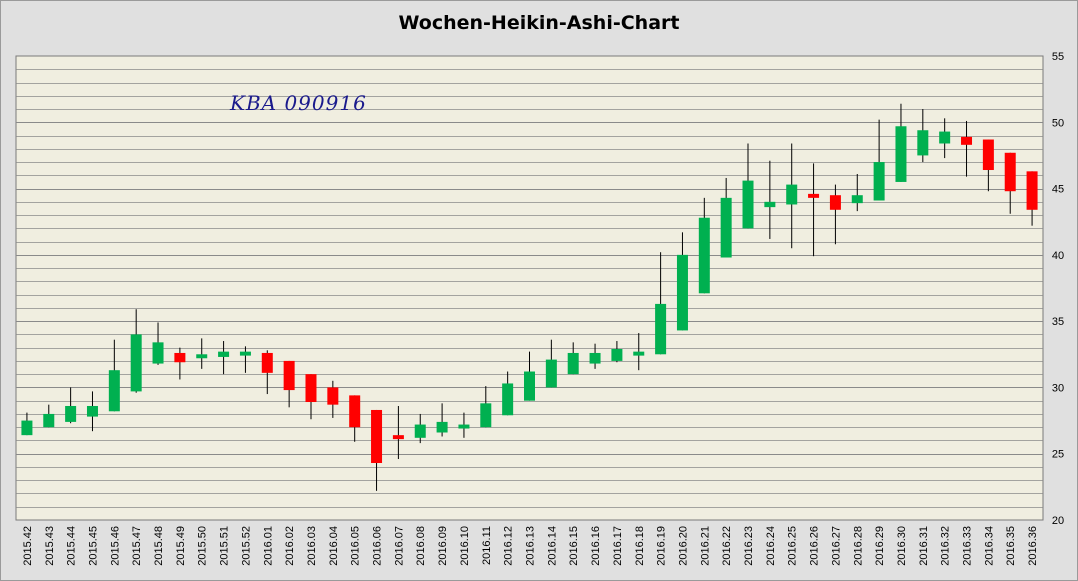 Image resolution: width=1078 pixels, height=581 pixels. Describe the element at coordinates (1058, 57) in the screenshot. I see `y-tick-label: 55` at that location.